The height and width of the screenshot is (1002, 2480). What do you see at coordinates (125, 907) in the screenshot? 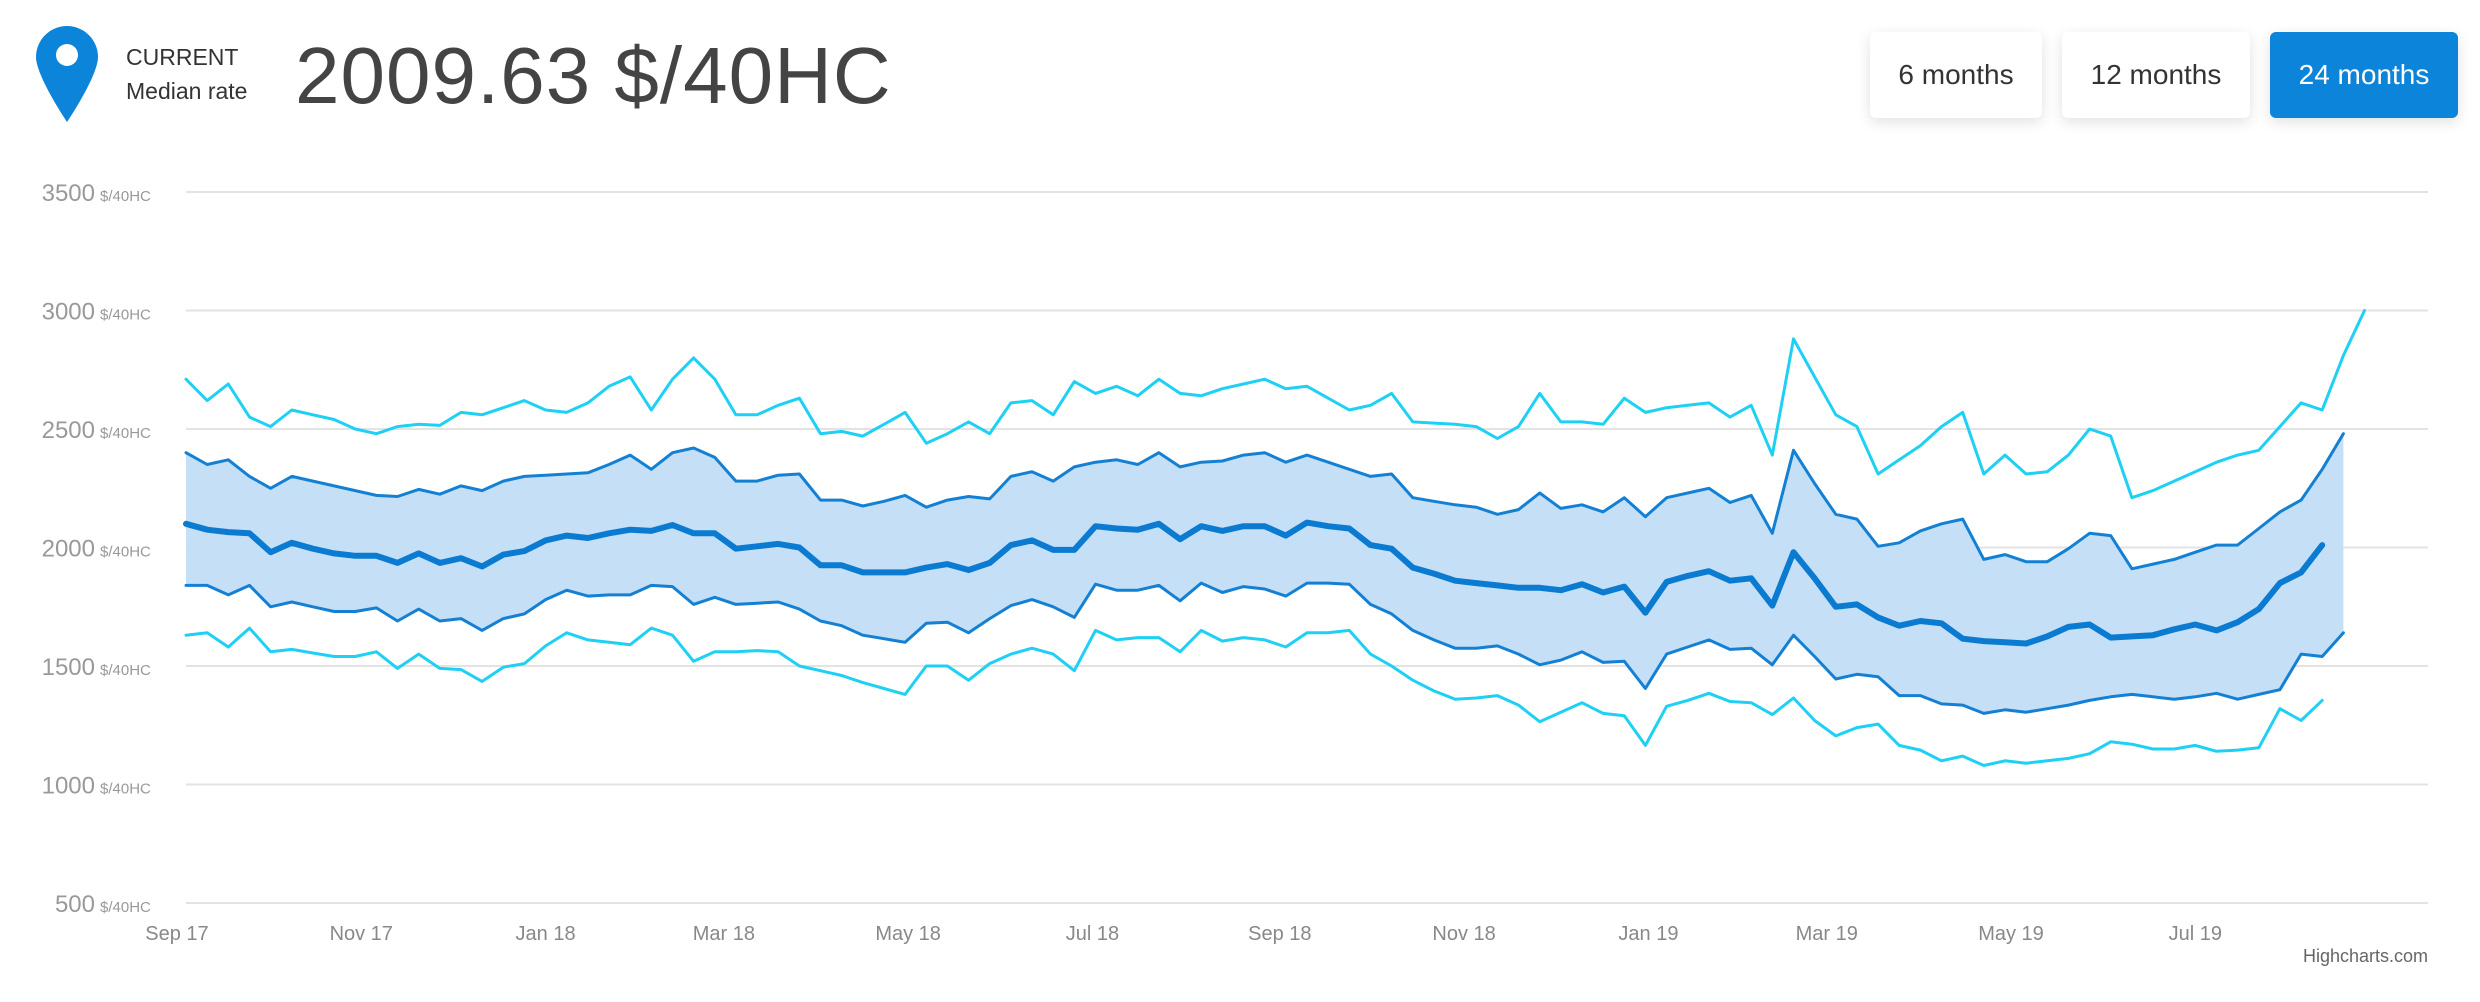
I see `y-tick-unit-500: $/40HC` at bounding box center [125, 907].